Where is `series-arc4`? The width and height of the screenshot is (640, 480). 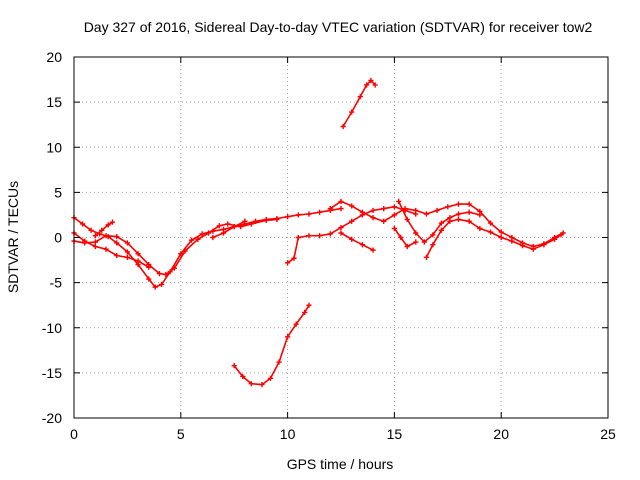 series-arc4 is located at coordinates (104, 229).